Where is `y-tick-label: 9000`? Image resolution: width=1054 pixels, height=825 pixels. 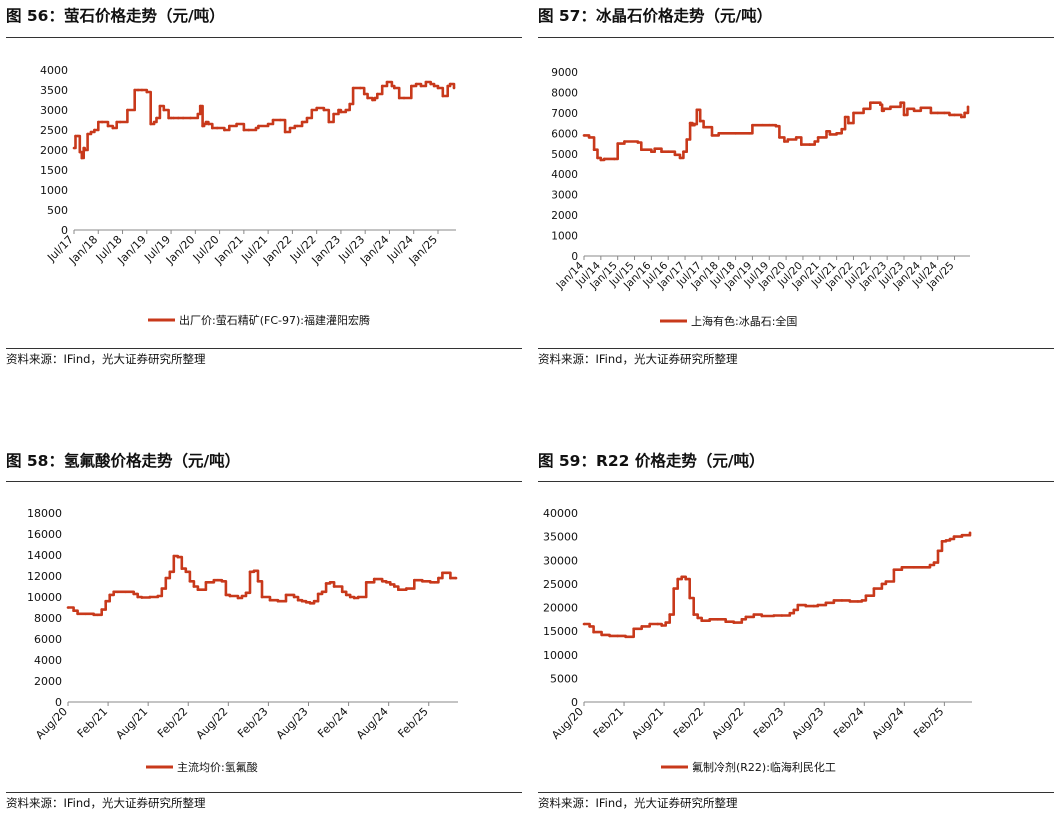 y-tick-label: 9000 is located at coordinates (564, 73).